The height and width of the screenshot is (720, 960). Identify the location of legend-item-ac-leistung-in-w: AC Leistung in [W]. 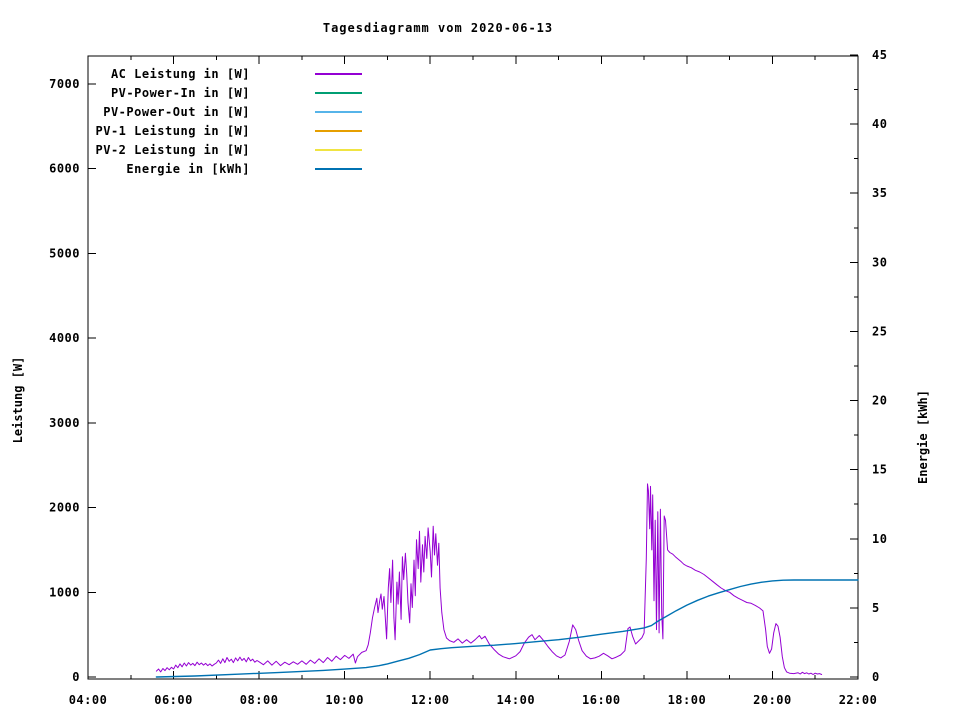
(221, 73).